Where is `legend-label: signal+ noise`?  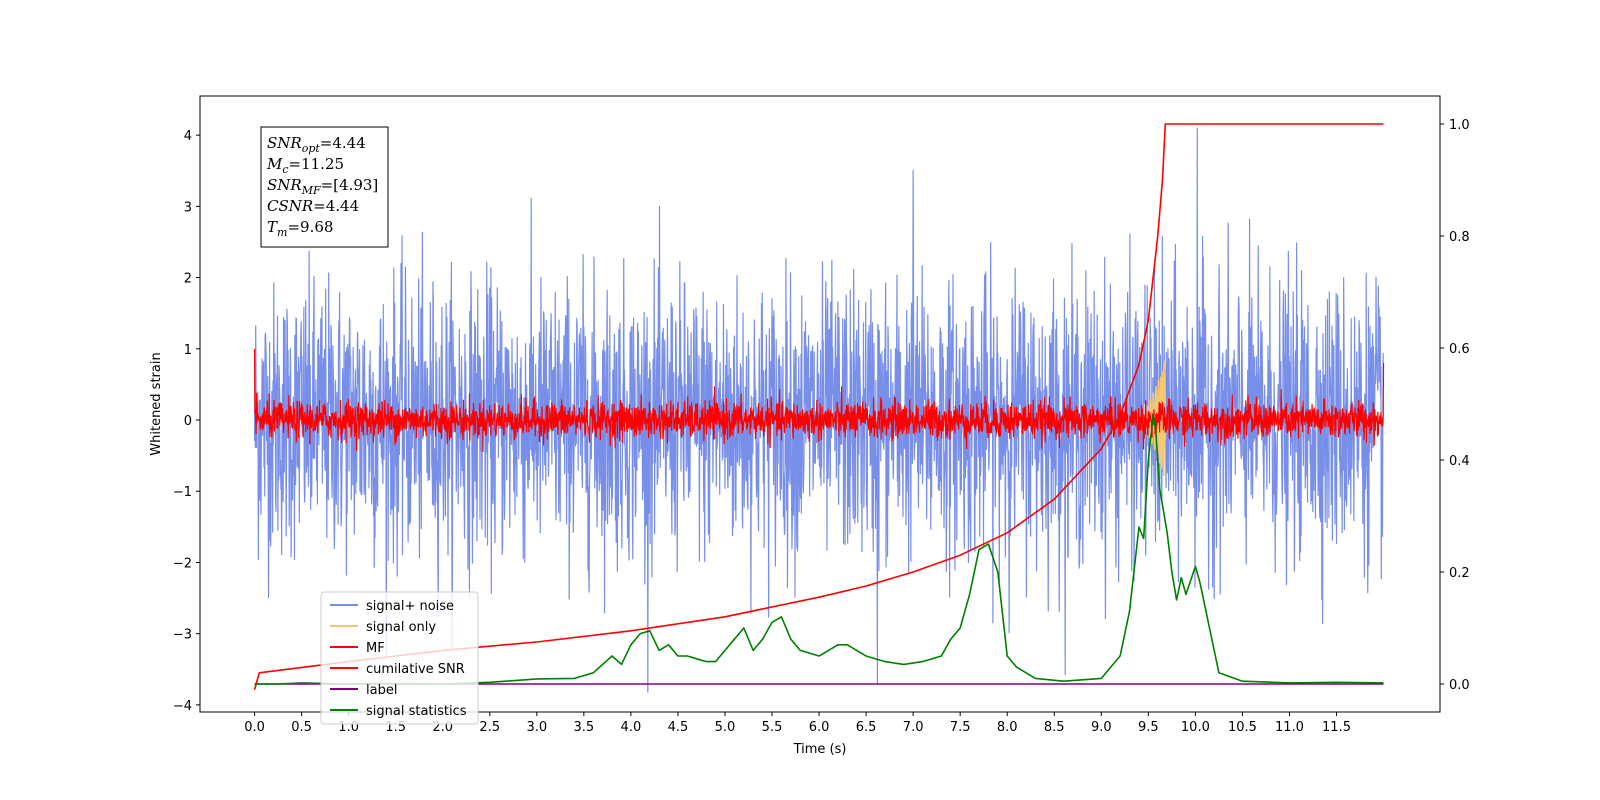 legend-label: signal+ noise is located at coordinates (410, 606).